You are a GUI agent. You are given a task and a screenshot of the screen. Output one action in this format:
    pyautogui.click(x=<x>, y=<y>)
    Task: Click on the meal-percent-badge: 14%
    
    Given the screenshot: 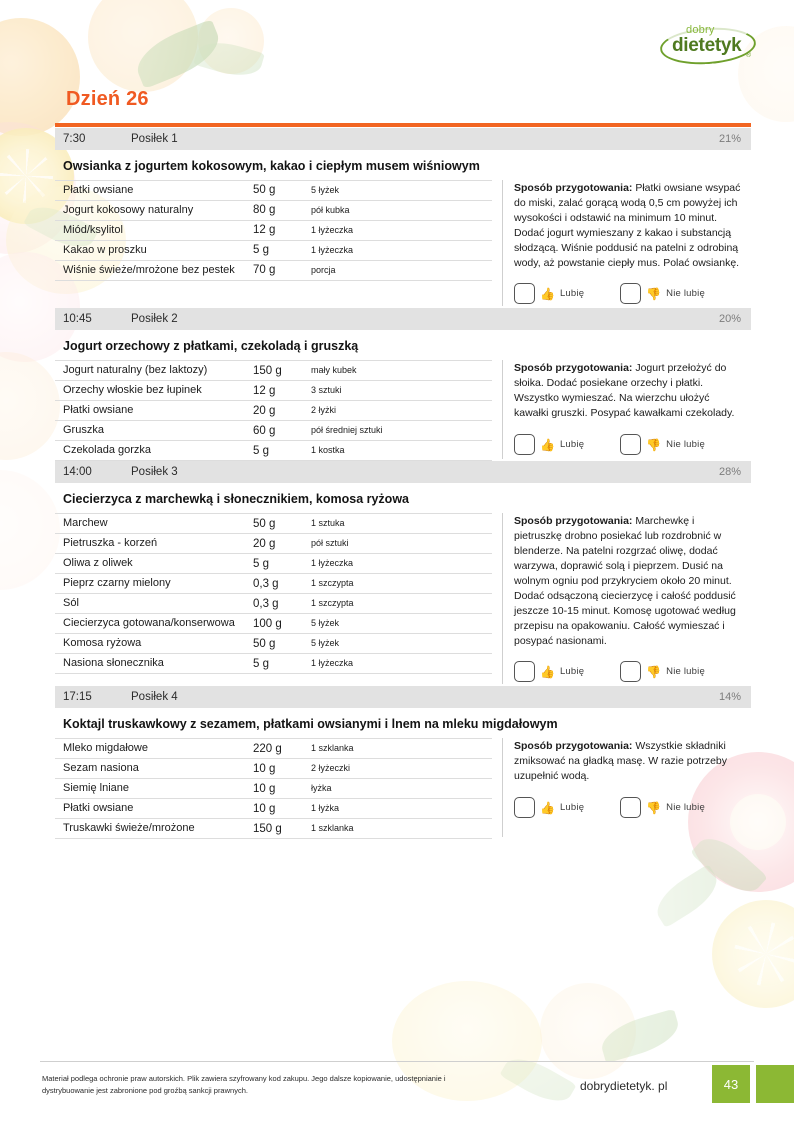 What is the action you would take?
    pyautogui.click(x=729, y=697)
    